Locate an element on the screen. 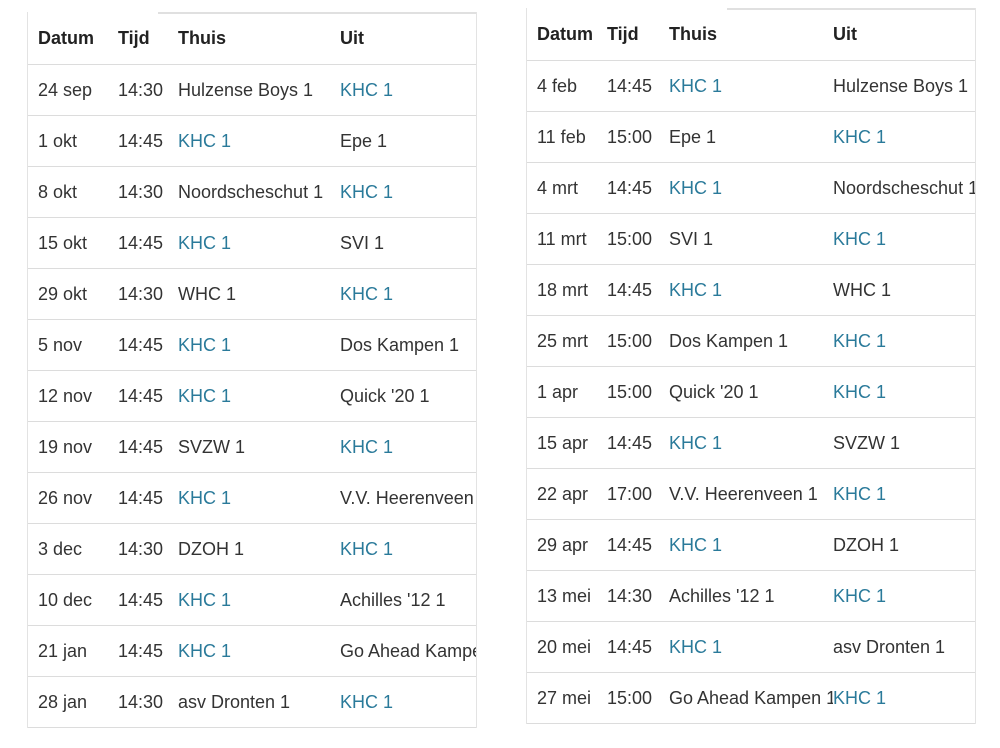 This screenshot has width=1000, height=748. match-time: 17:00 is located at coordinates (638, 494).